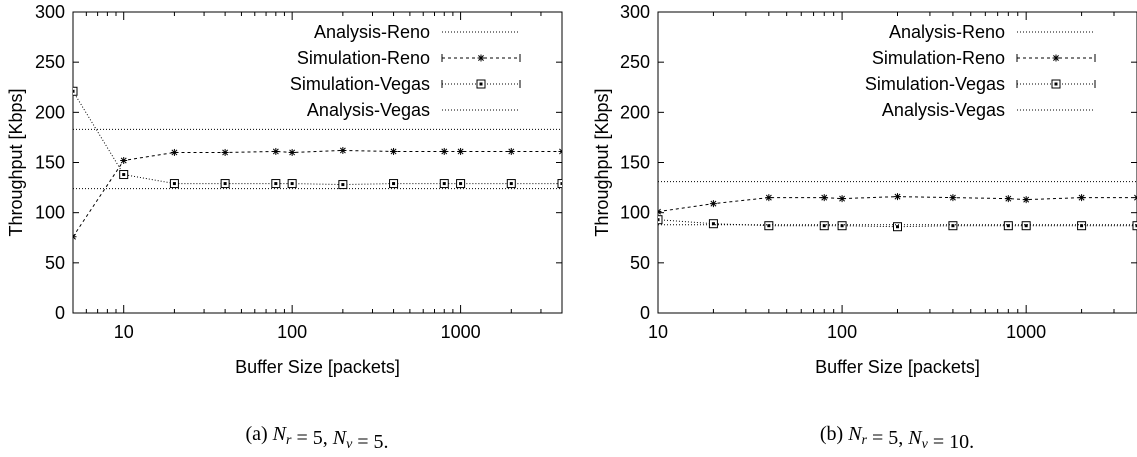  What do you see at coordinates (50, 62) in the screenshot?
I see `y-tick-label-a-5: 250` at bounding box center [50, 62].